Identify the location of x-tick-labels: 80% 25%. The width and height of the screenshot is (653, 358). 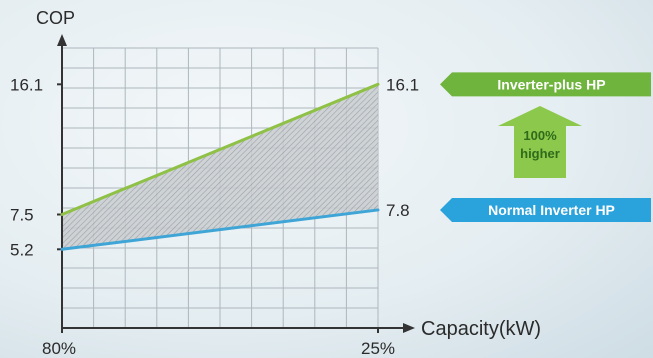
(218, 343).